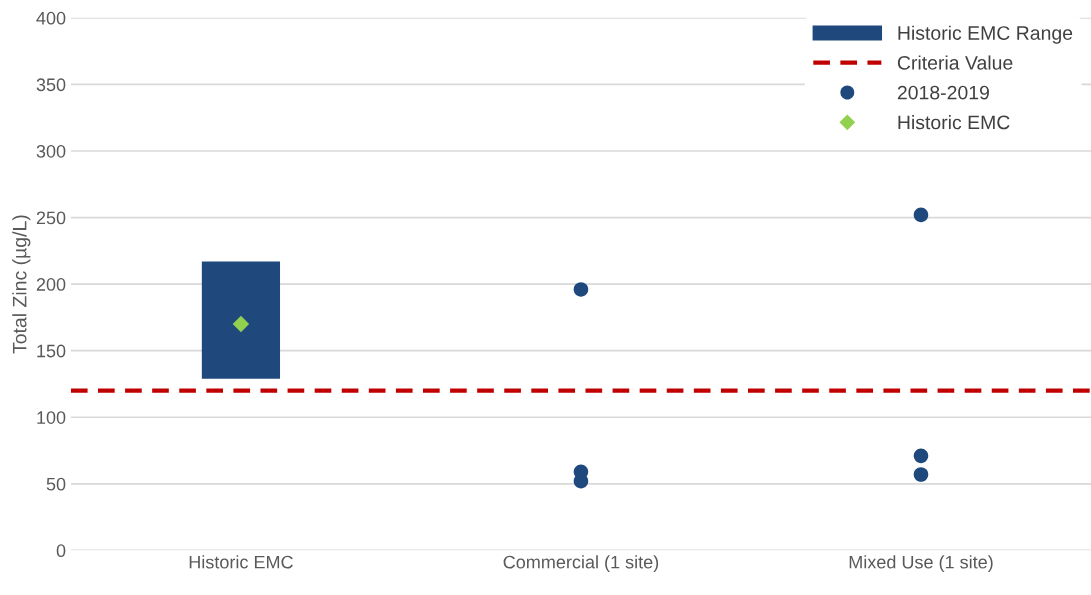 The width and height of the screenshot is (1091, 595). I want to click on y-axis-title: Total Zinc (µg/L), so click(21, 284).